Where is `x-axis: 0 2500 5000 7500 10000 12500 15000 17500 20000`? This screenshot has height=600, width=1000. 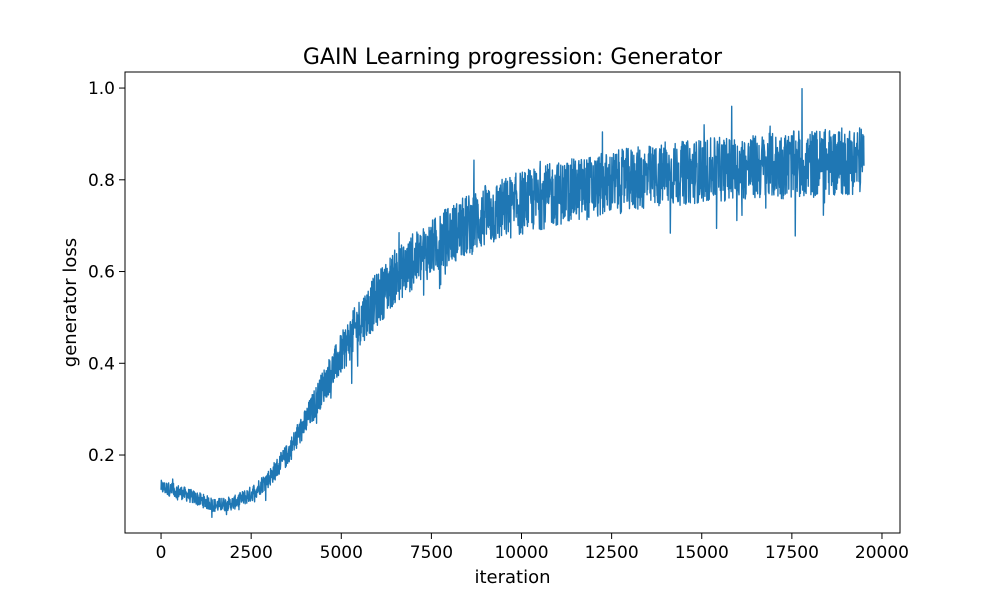 x-axis: 0 2500 5000 7500 10000 12500 15000 17500 20000 is located at coordinates (532, 548).